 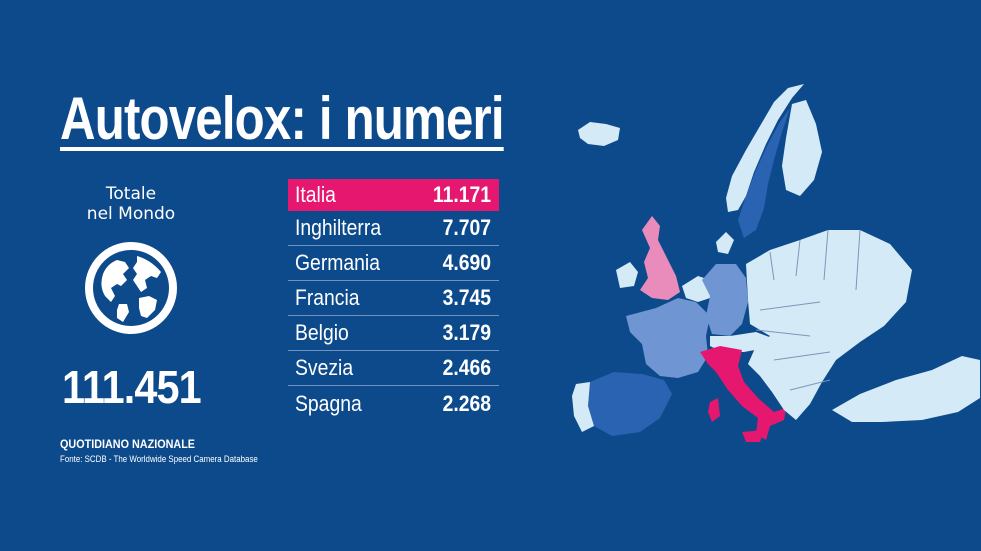 What do you see at coordinates (829, 325) in the screenshot?
I see `map-eastern-europe` at bounding box center [829, 325].